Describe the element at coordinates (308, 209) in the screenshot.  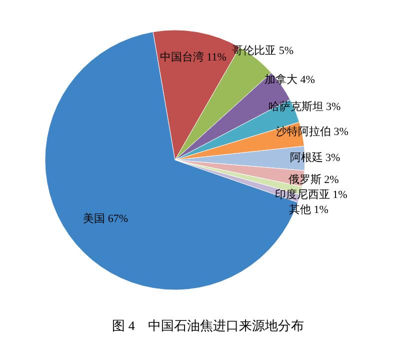
I see `slice-label: 其他 1%` at that location.